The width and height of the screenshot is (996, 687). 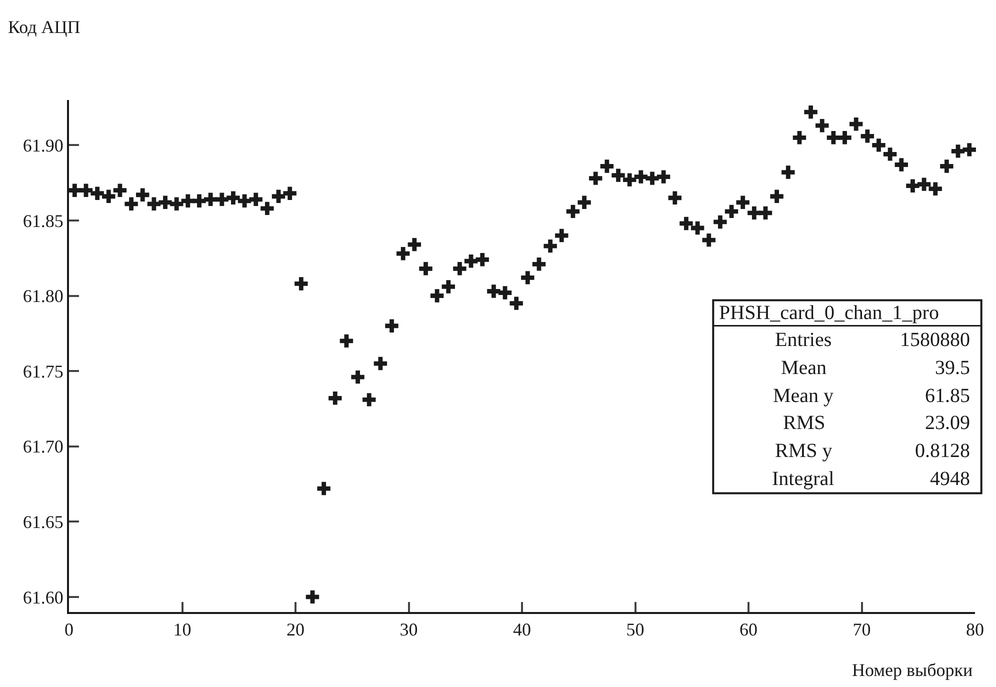 I want to click on y-tick-label: 61.65, so click(x=43, y=522).